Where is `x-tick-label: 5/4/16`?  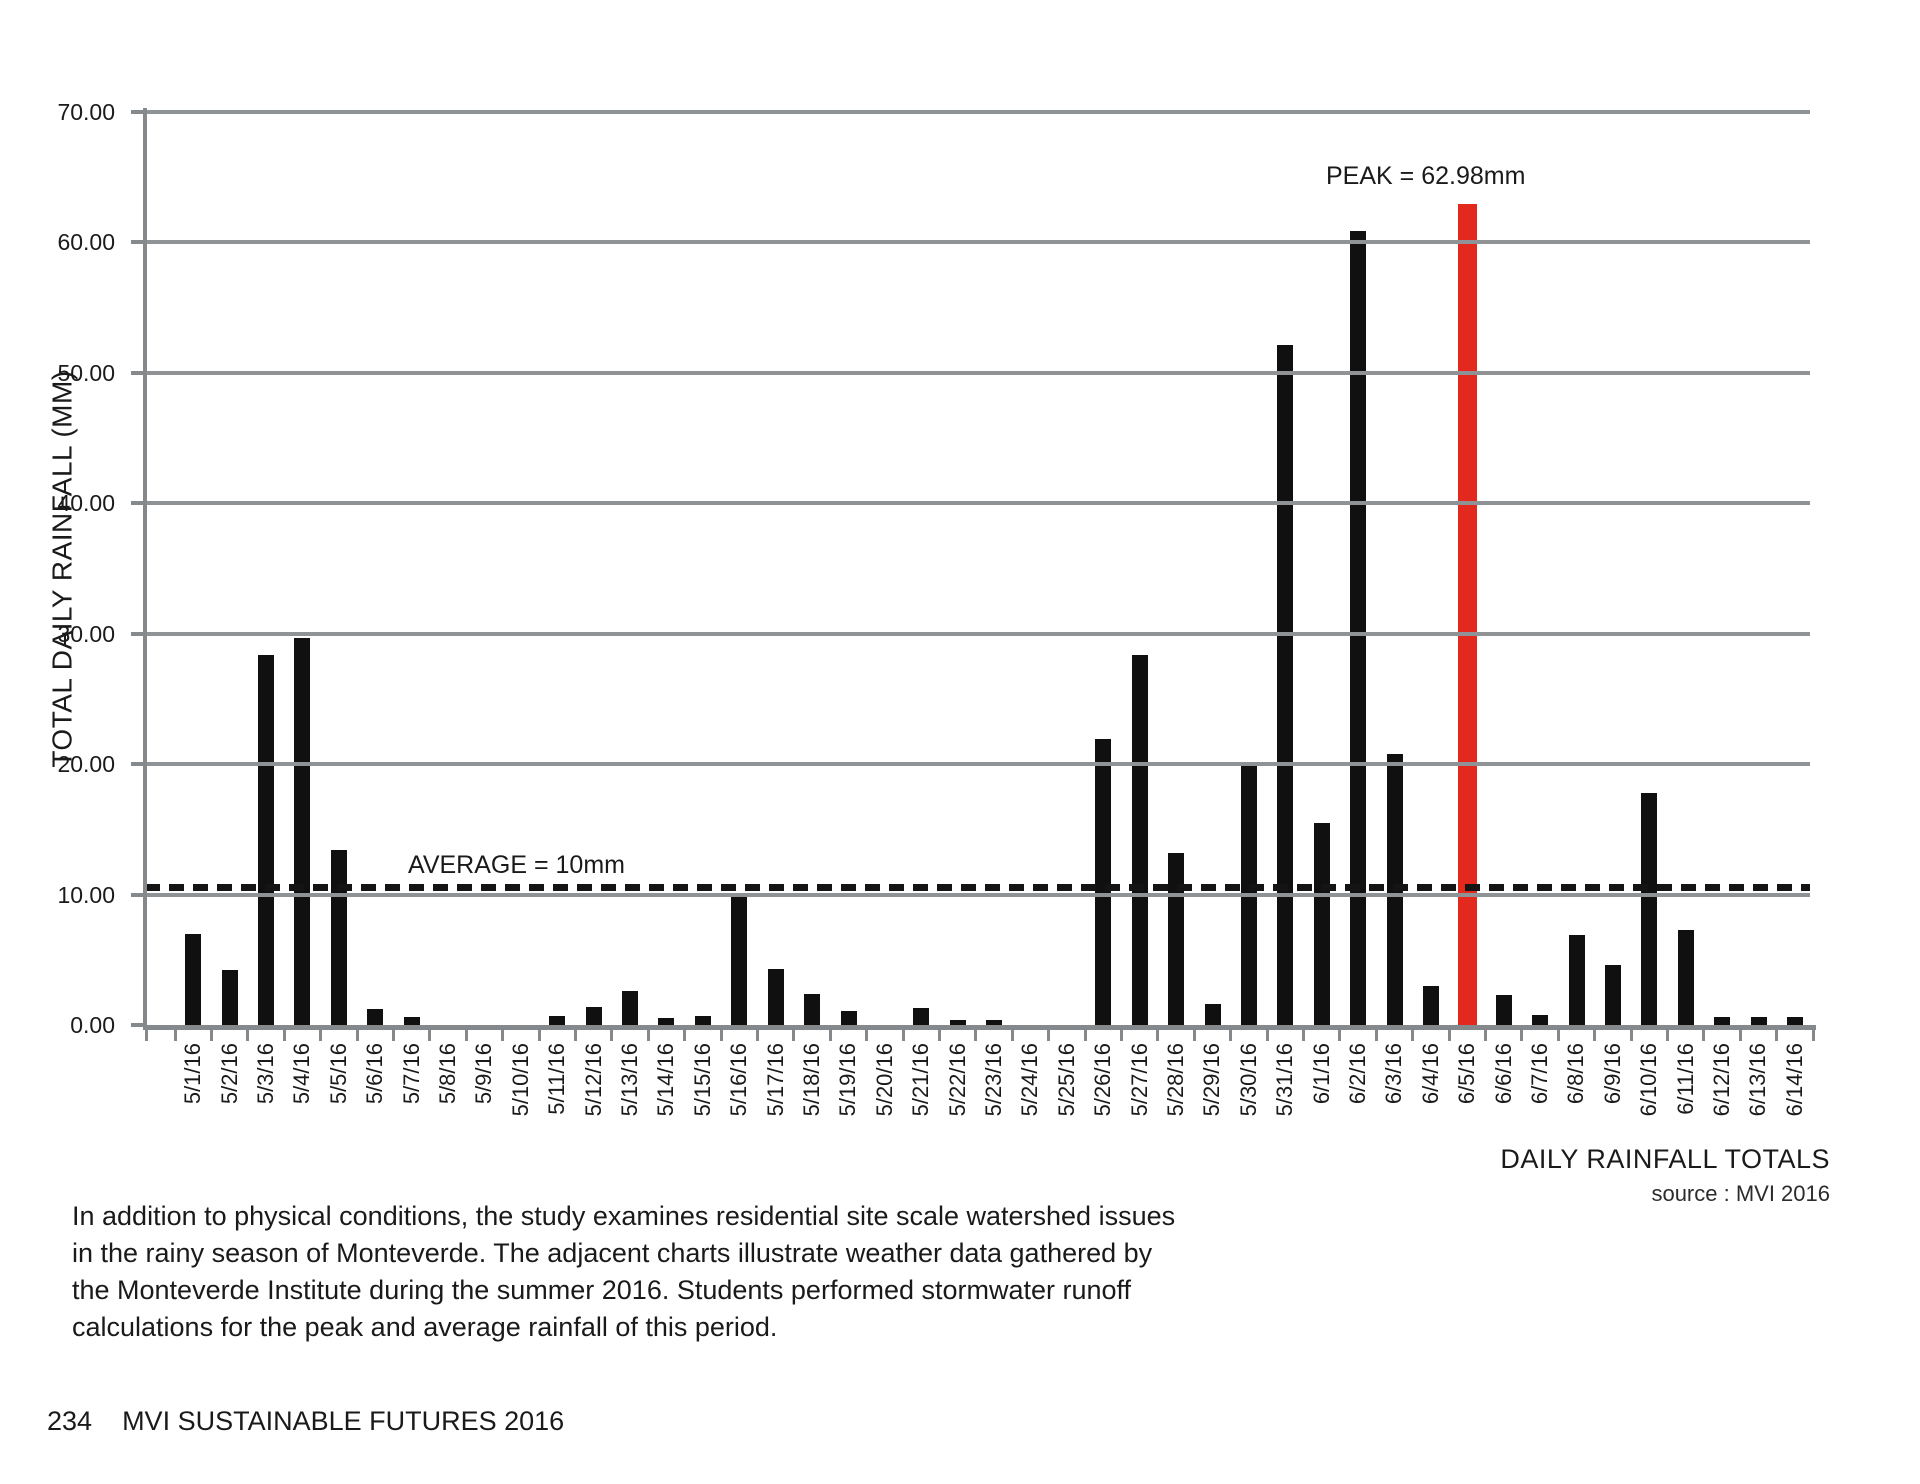 x-tick-label: 5/4/16 is located at coordinates (301, 1113).